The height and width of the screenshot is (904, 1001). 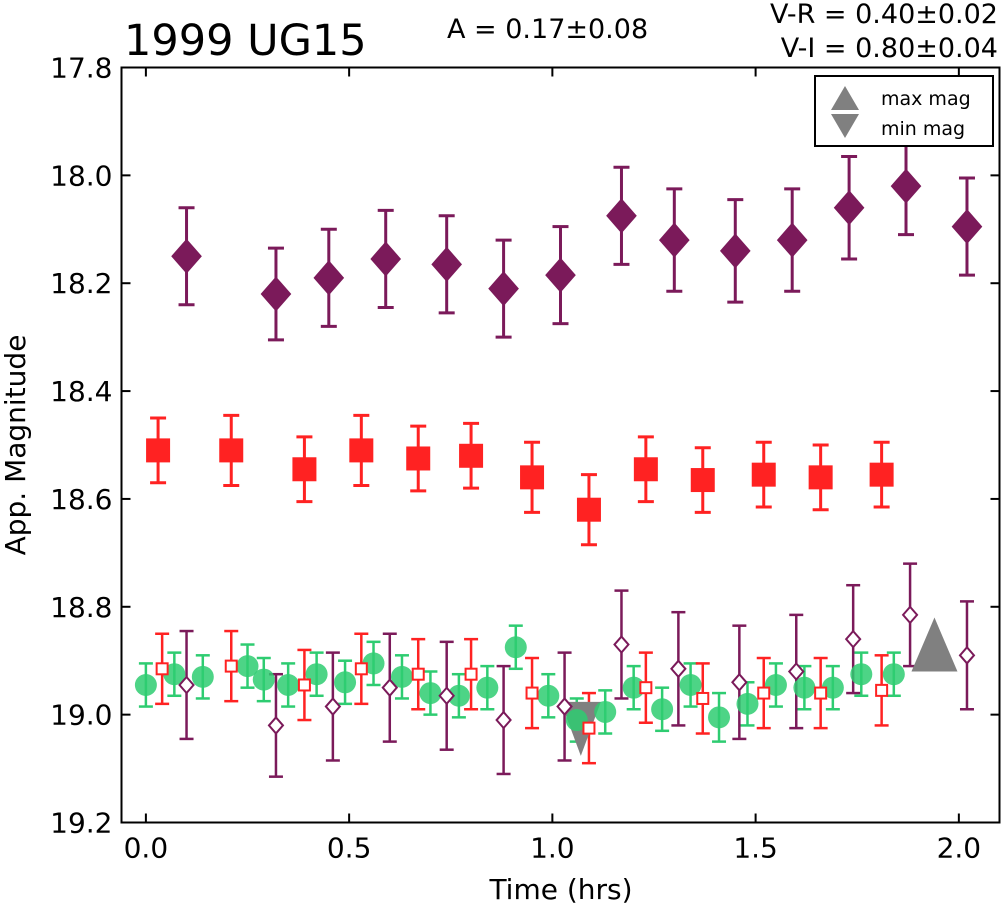 I want to click on x-tick-label: 0.0, so click(x=146, y=848).